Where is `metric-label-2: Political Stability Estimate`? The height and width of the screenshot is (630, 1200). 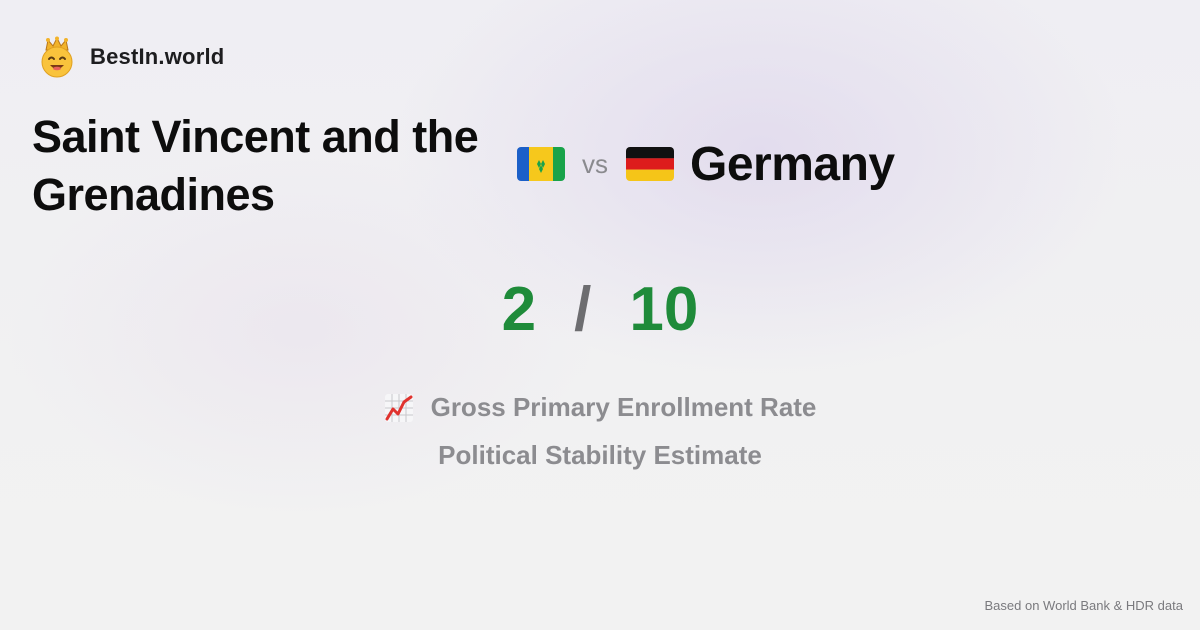
metric-label-2: Political Stability Estimate is located at coordinates (600, 455).